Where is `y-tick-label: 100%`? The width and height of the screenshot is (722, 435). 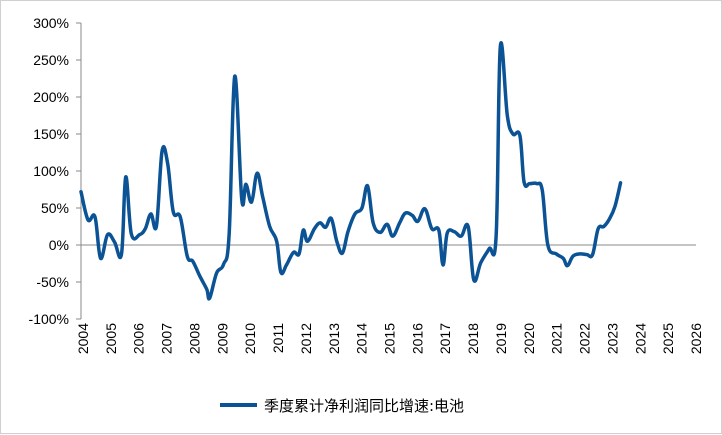
y-tick-label: 100% is located at coordinates (51, 171).